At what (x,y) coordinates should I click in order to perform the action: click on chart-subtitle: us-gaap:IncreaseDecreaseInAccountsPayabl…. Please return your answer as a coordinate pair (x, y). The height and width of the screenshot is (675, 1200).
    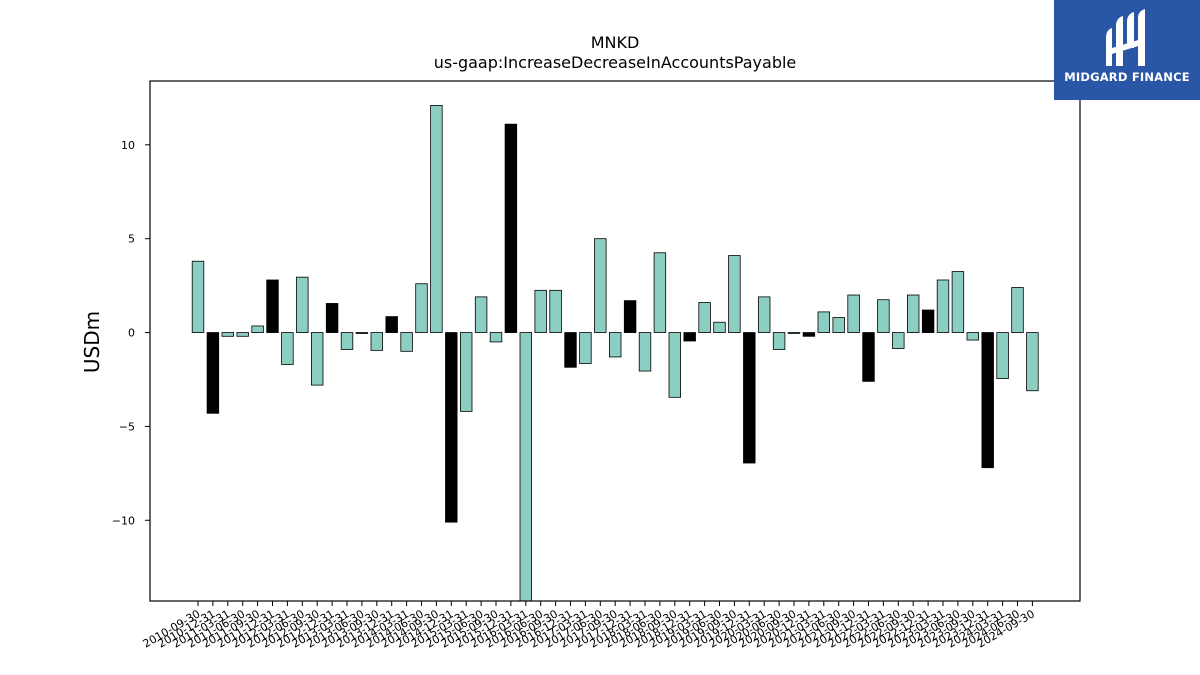
    Looking at the image, I should click on (615, 62).